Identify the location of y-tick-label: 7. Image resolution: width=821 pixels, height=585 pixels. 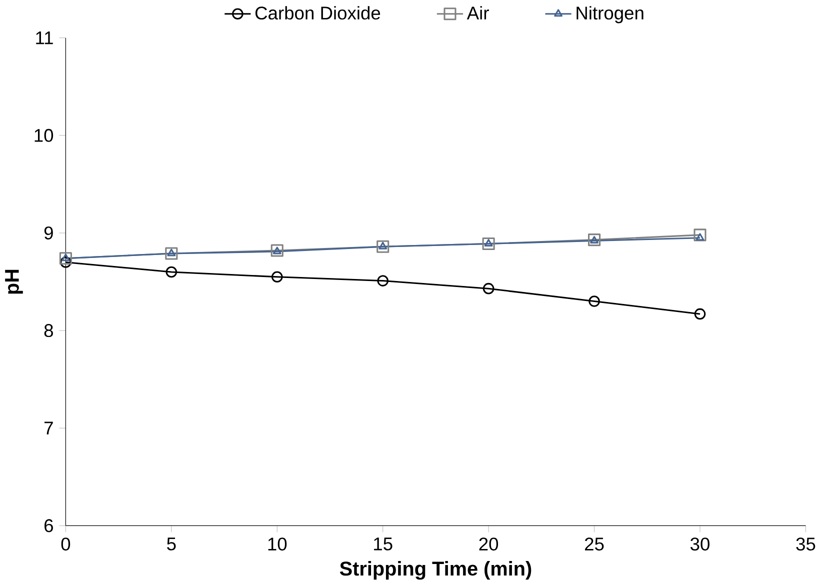
(48, 428).